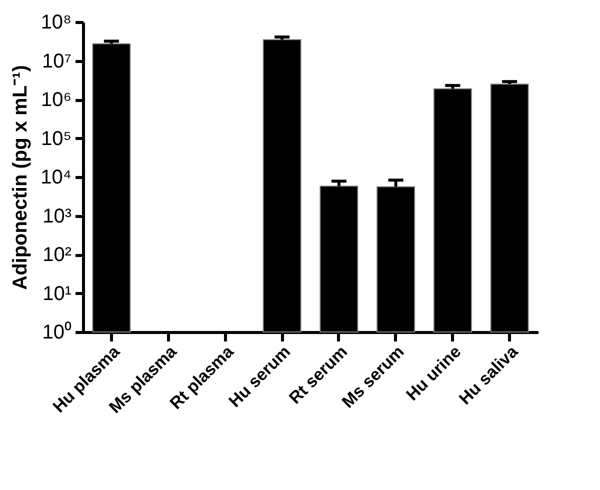 This screenshot has width=600, height=490. What do you see at coordinates (57, 255) in the screenshot?
I see `y-tick-label: 10²` at bounding box center [57, 255].